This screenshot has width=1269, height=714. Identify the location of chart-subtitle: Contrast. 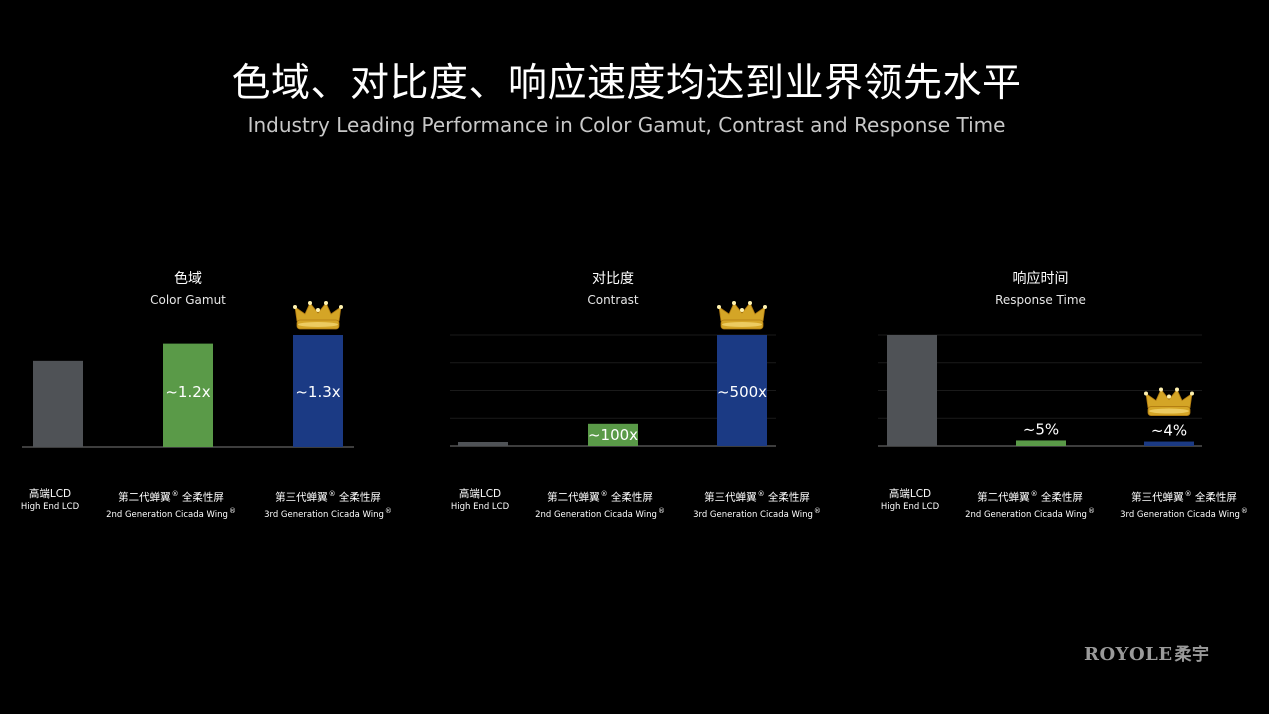
(613, 300).